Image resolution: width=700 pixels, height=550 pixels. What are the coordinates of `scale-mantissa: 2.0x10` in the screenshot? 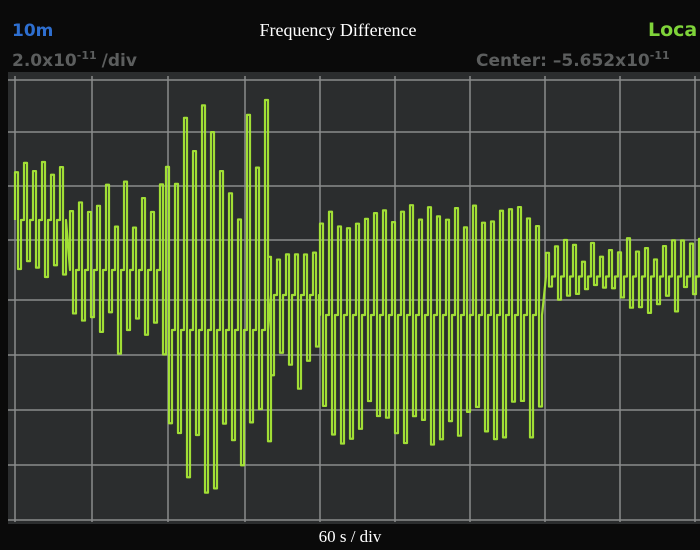 It's located at (44, 61).